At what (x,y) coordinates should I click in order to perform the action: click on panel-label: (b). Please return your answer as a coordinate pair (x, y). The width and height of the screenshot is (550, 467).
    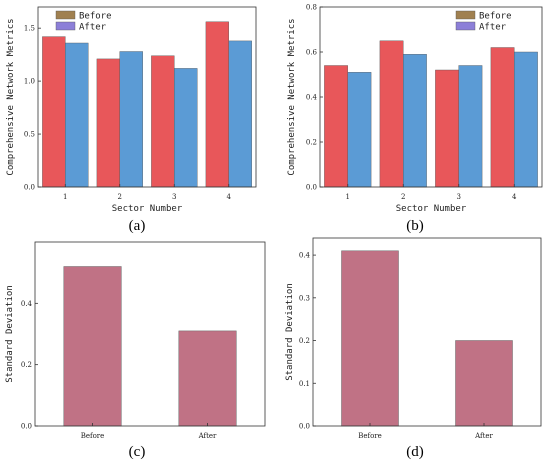
    Looking at the image, I should click on (415, 226).